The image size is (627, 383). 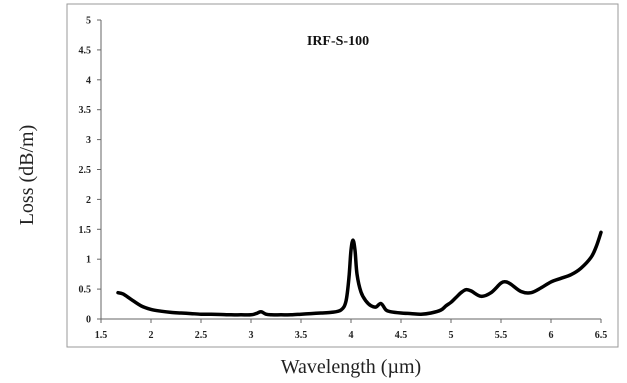 I want to click on x-axis: 1.5 2 2.5 3 3.5 4 4.5 5 5.5 6 6.5, so click(x=351, y=330).